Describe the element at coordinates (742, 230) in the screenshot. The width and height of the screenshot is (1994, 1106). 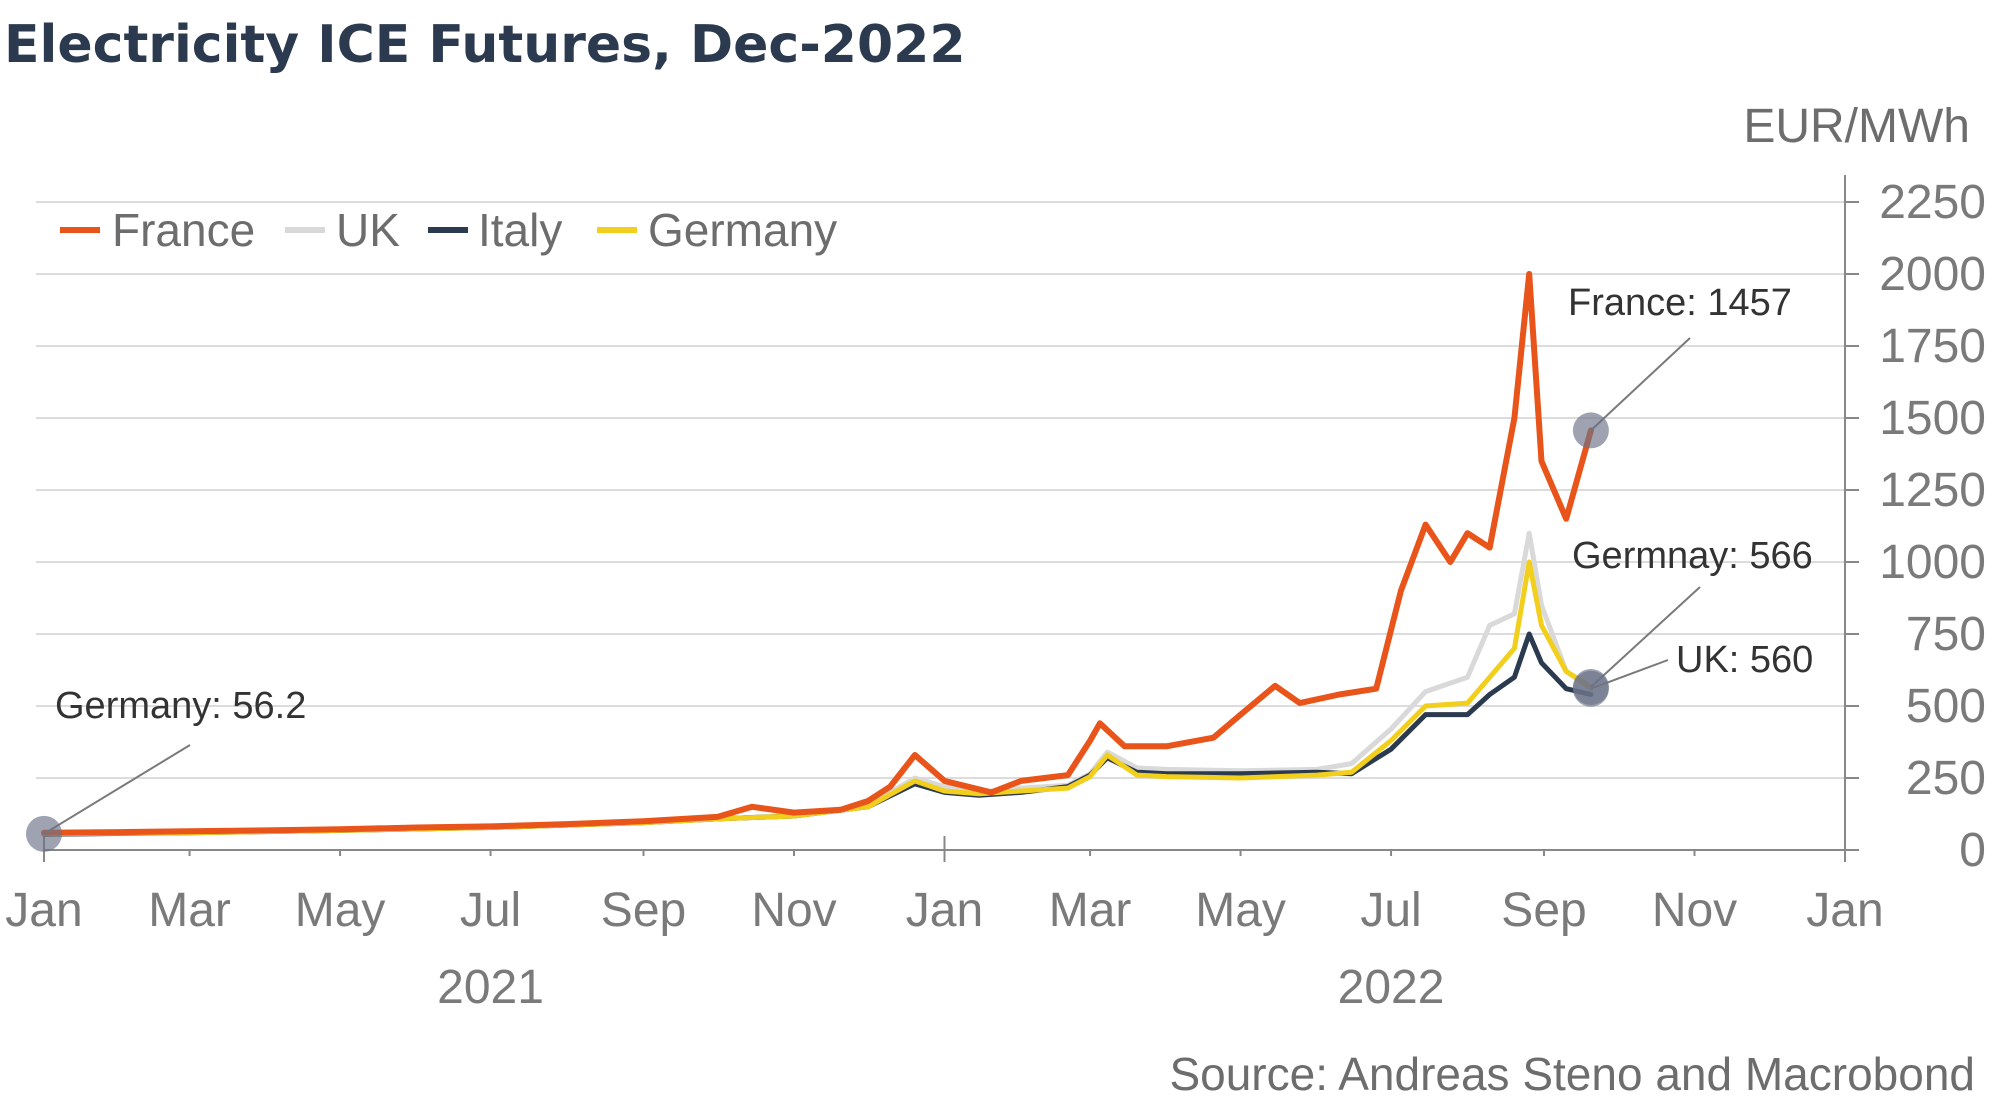
I see `legend-label-germany: Germany` at that location.